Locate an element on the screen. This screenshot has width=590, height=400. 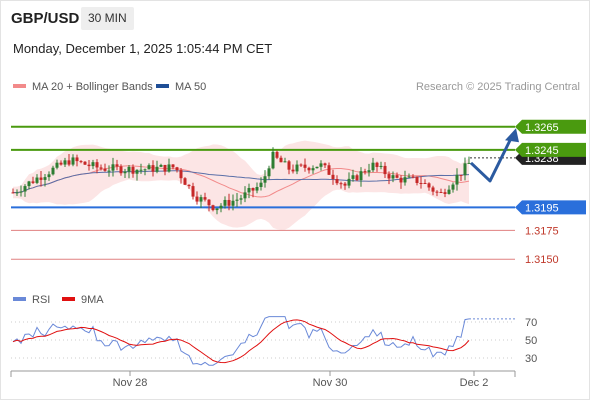
forecast-arrow is located at coordinates (491, 159).